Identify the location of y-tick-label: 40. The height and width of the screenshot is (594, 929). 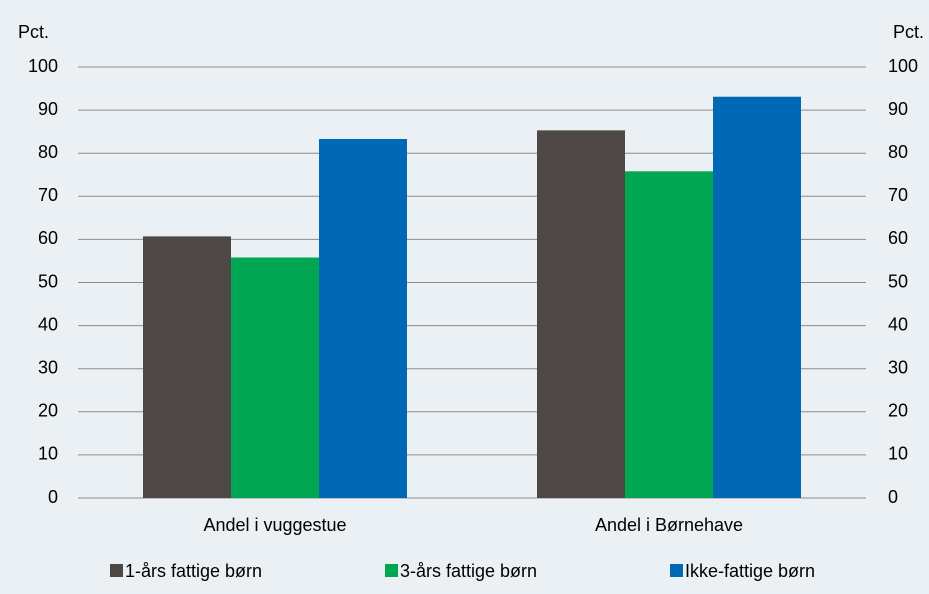
(48, 324).